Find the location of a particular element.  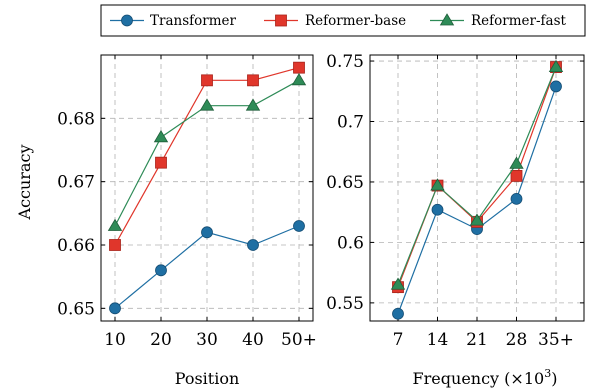

y-tick-label: 0.66 is located at coordinates (76, 246).